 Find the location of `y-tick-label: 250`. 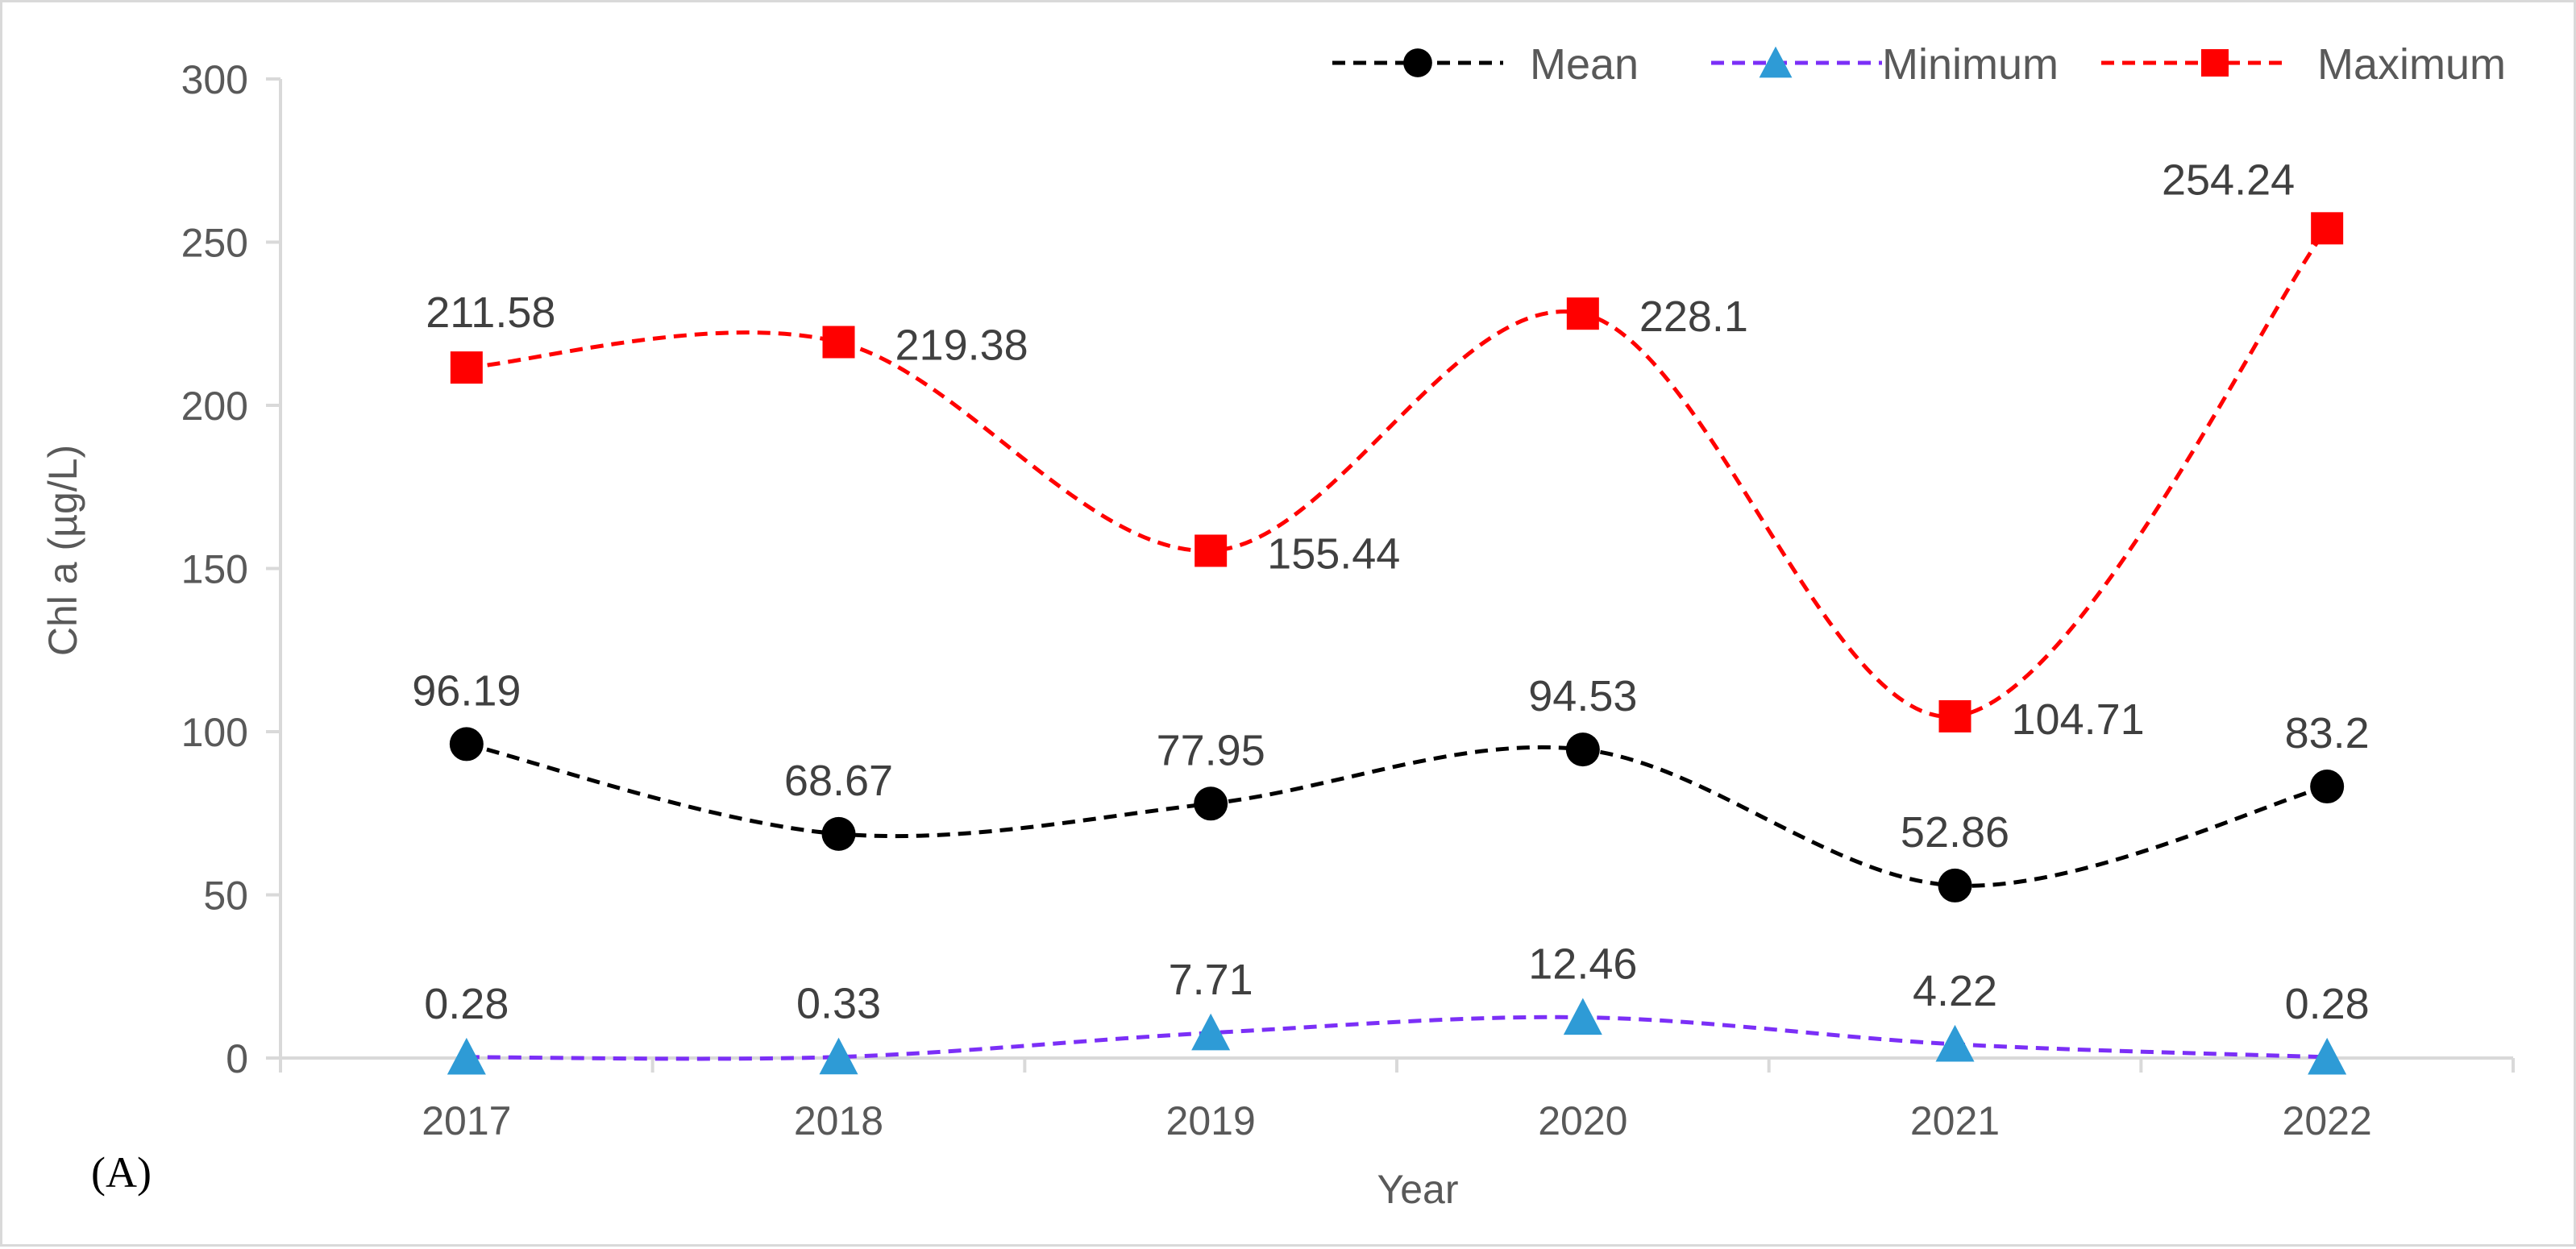

y-tick-label: 250 is located at coordinates (214, 243).